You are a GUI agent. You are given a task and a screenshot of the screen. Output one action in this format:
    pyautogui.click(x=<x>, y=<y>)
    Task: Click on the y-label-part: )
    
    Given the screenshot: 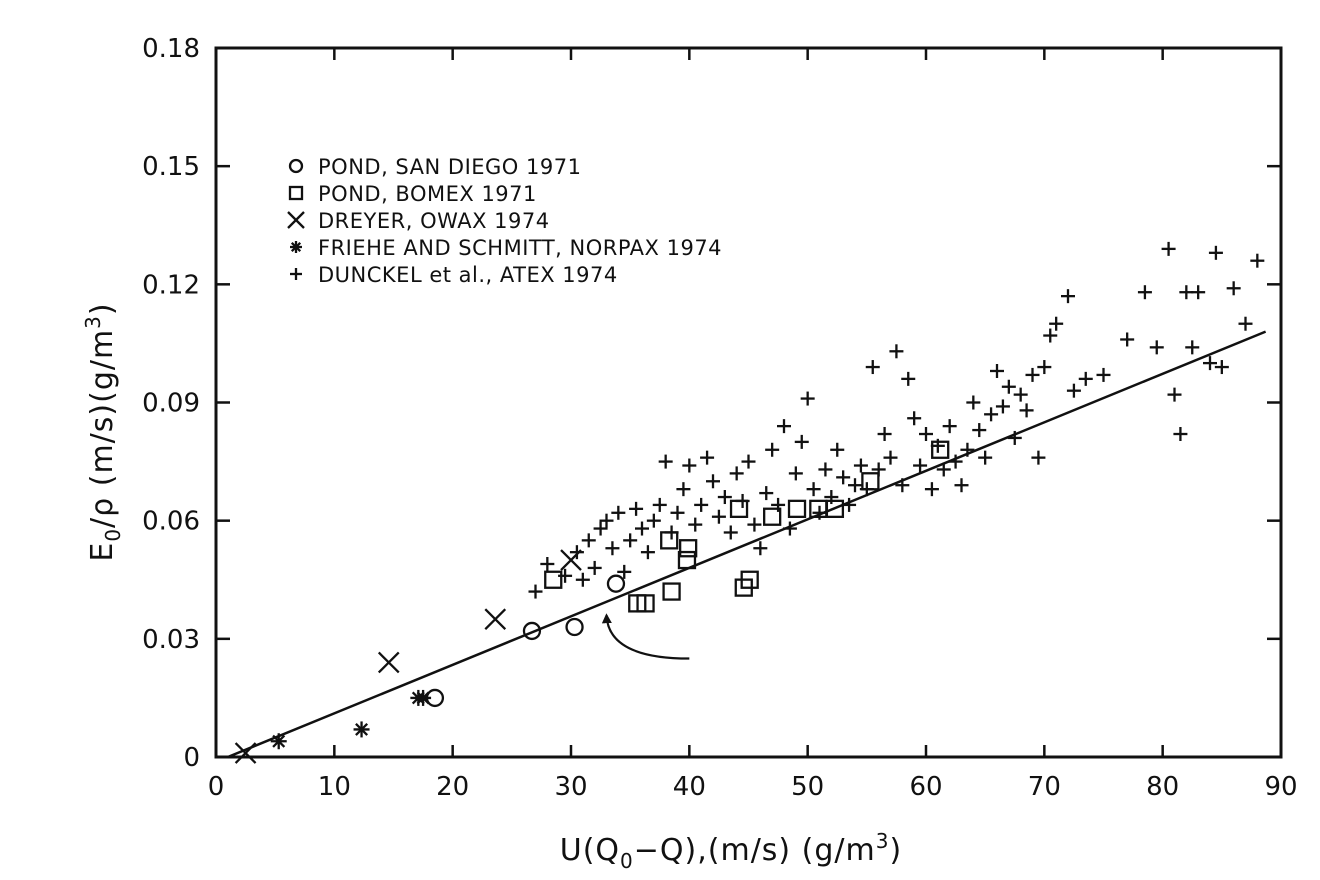 What is the action you would take?
    pyautogui.click(x=102, y=308)
    